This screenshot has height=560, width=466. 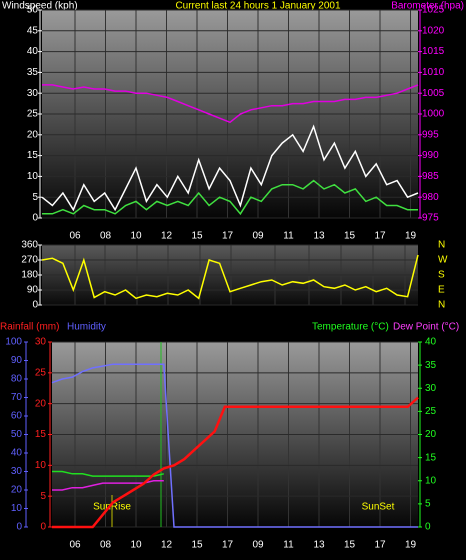 I want to click on y3-tick-label: 30, so click(x=17, y=471).